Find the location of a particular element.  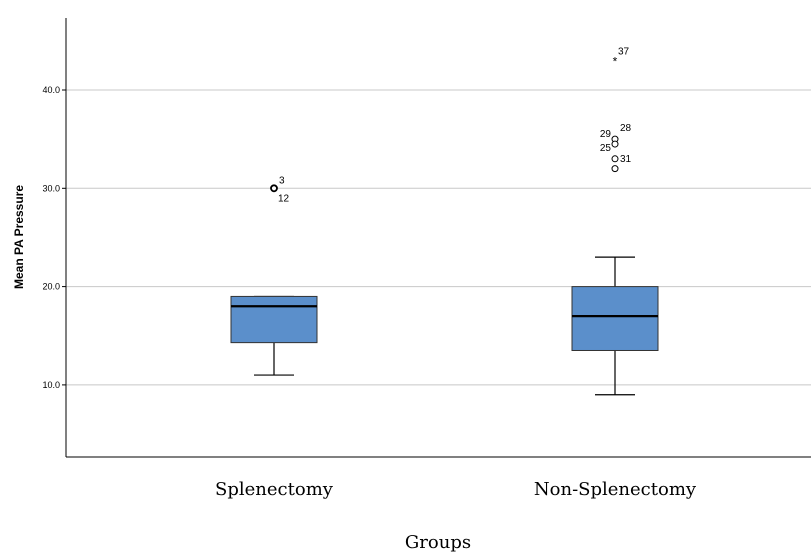

outlier-case-label: 37 is located at coordinates (624, 52).